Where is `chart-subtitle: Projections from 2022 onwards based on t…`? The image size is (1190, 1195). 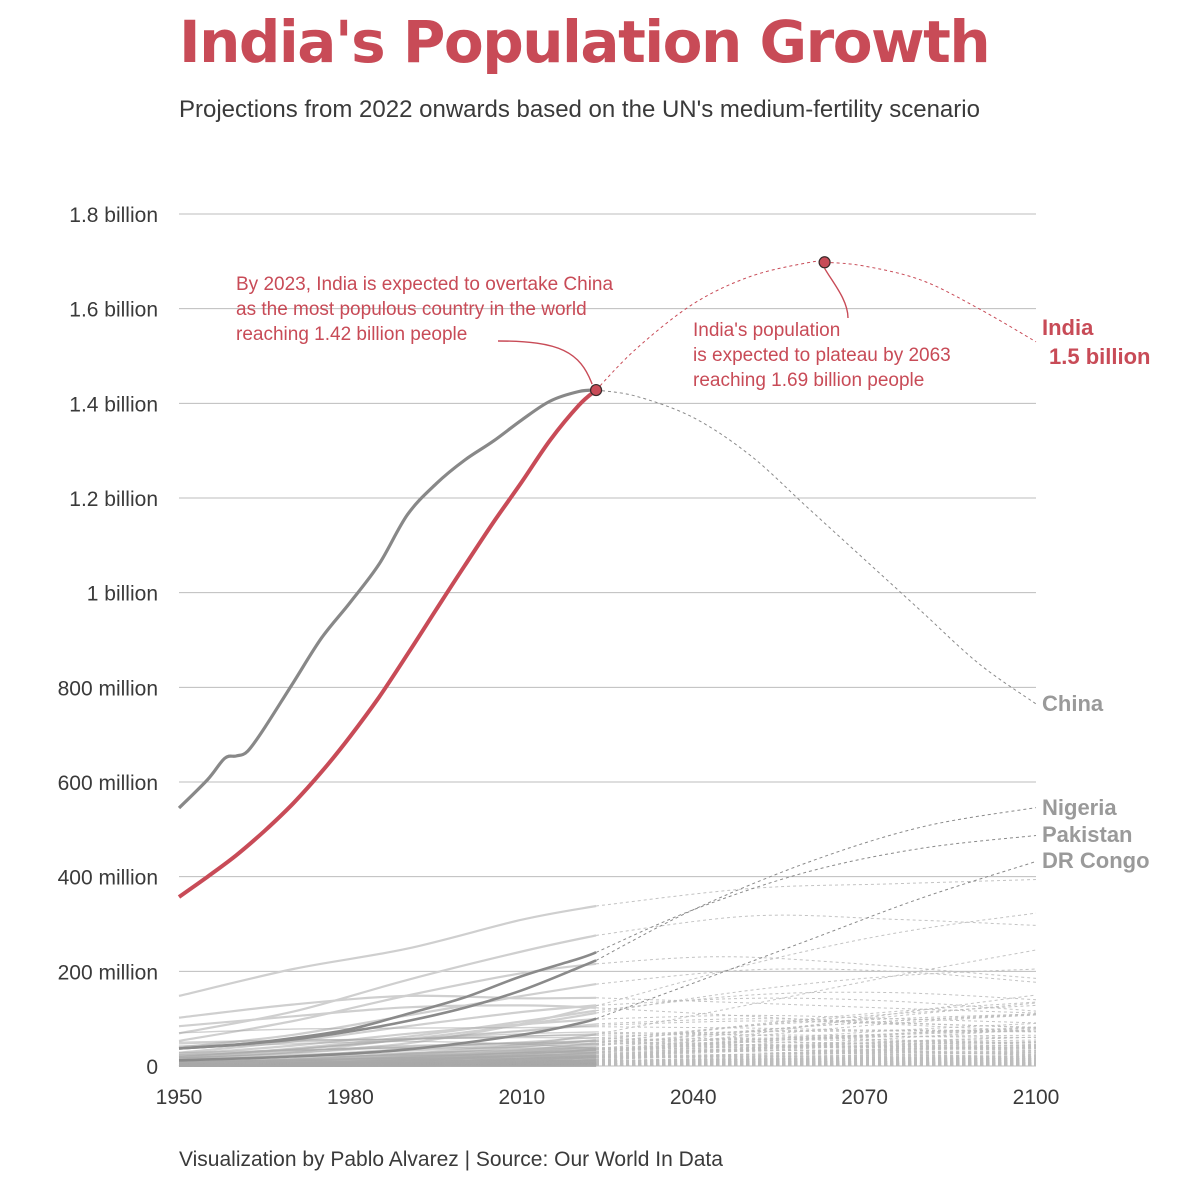 chart-subtitle: Projections from 2022 onwards based on t… is located at coordinates (579, 109).